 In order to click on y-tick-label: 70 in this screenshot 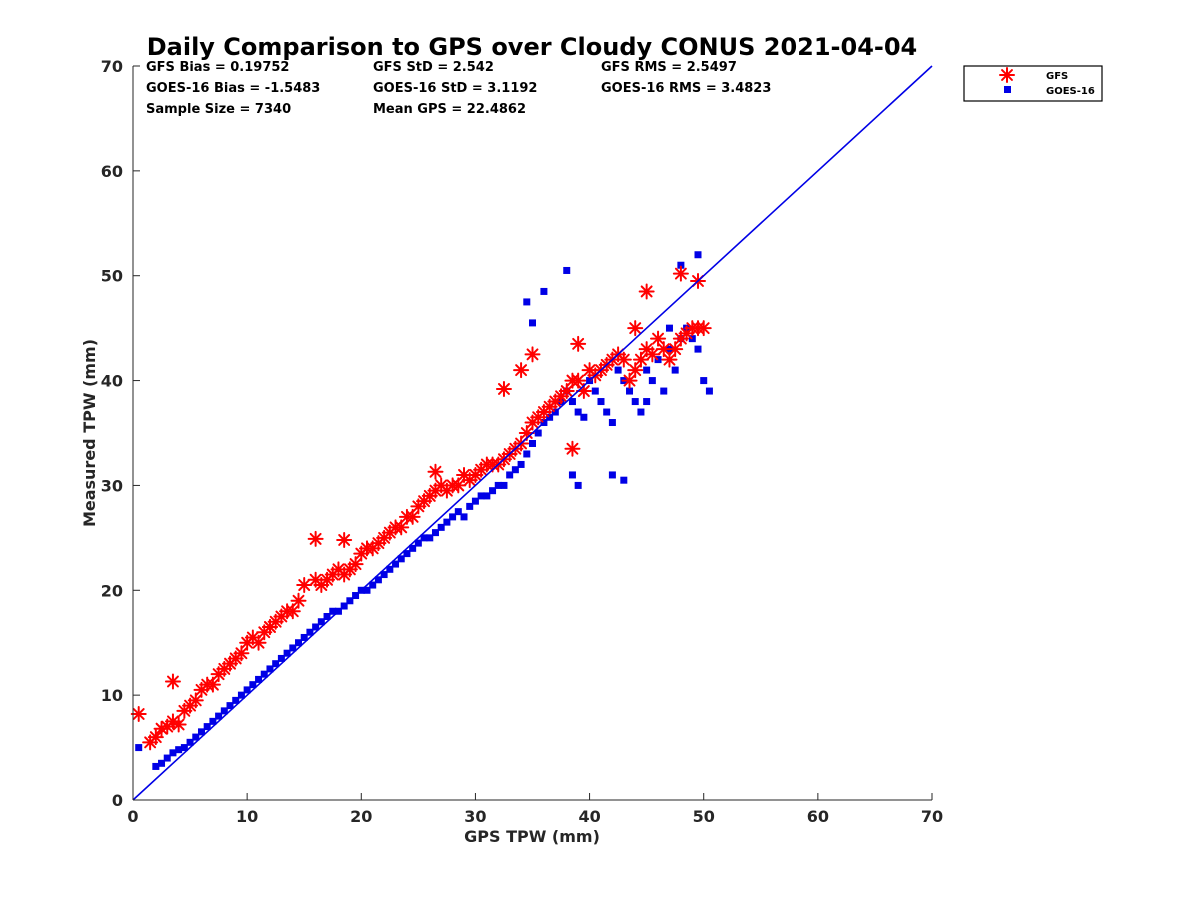, I will do `click(112, 66)`.